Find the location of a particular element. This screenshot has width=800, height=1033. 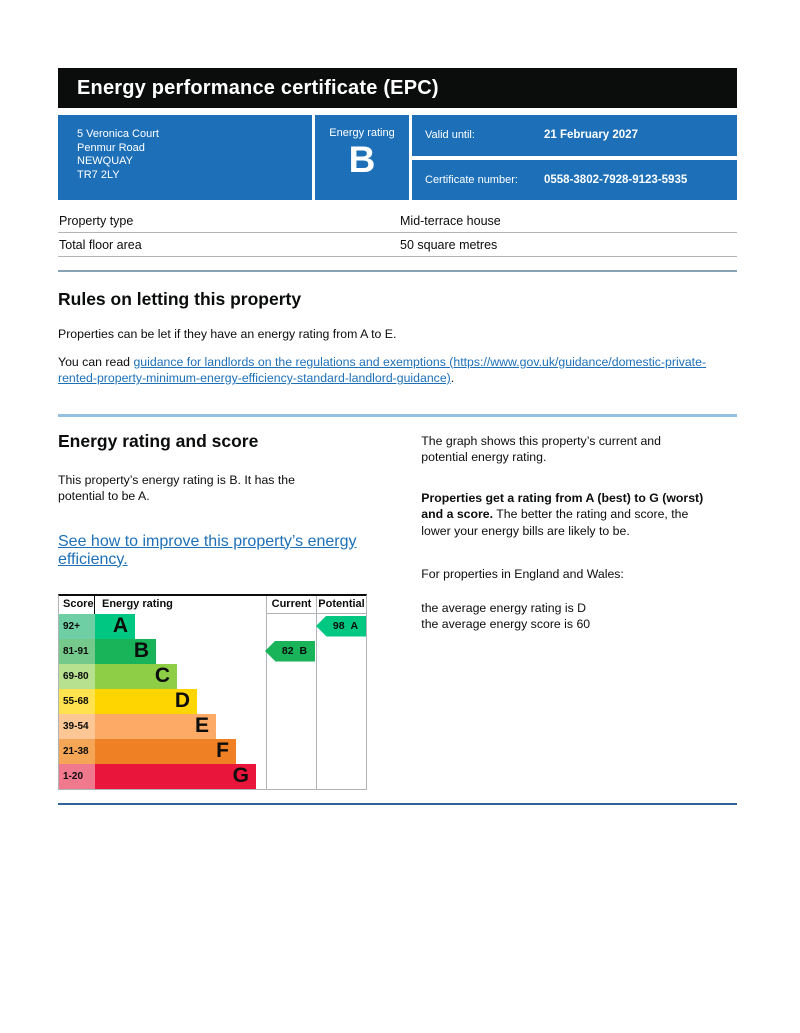

band-bar-a: A is located at coordinates (115, 626).